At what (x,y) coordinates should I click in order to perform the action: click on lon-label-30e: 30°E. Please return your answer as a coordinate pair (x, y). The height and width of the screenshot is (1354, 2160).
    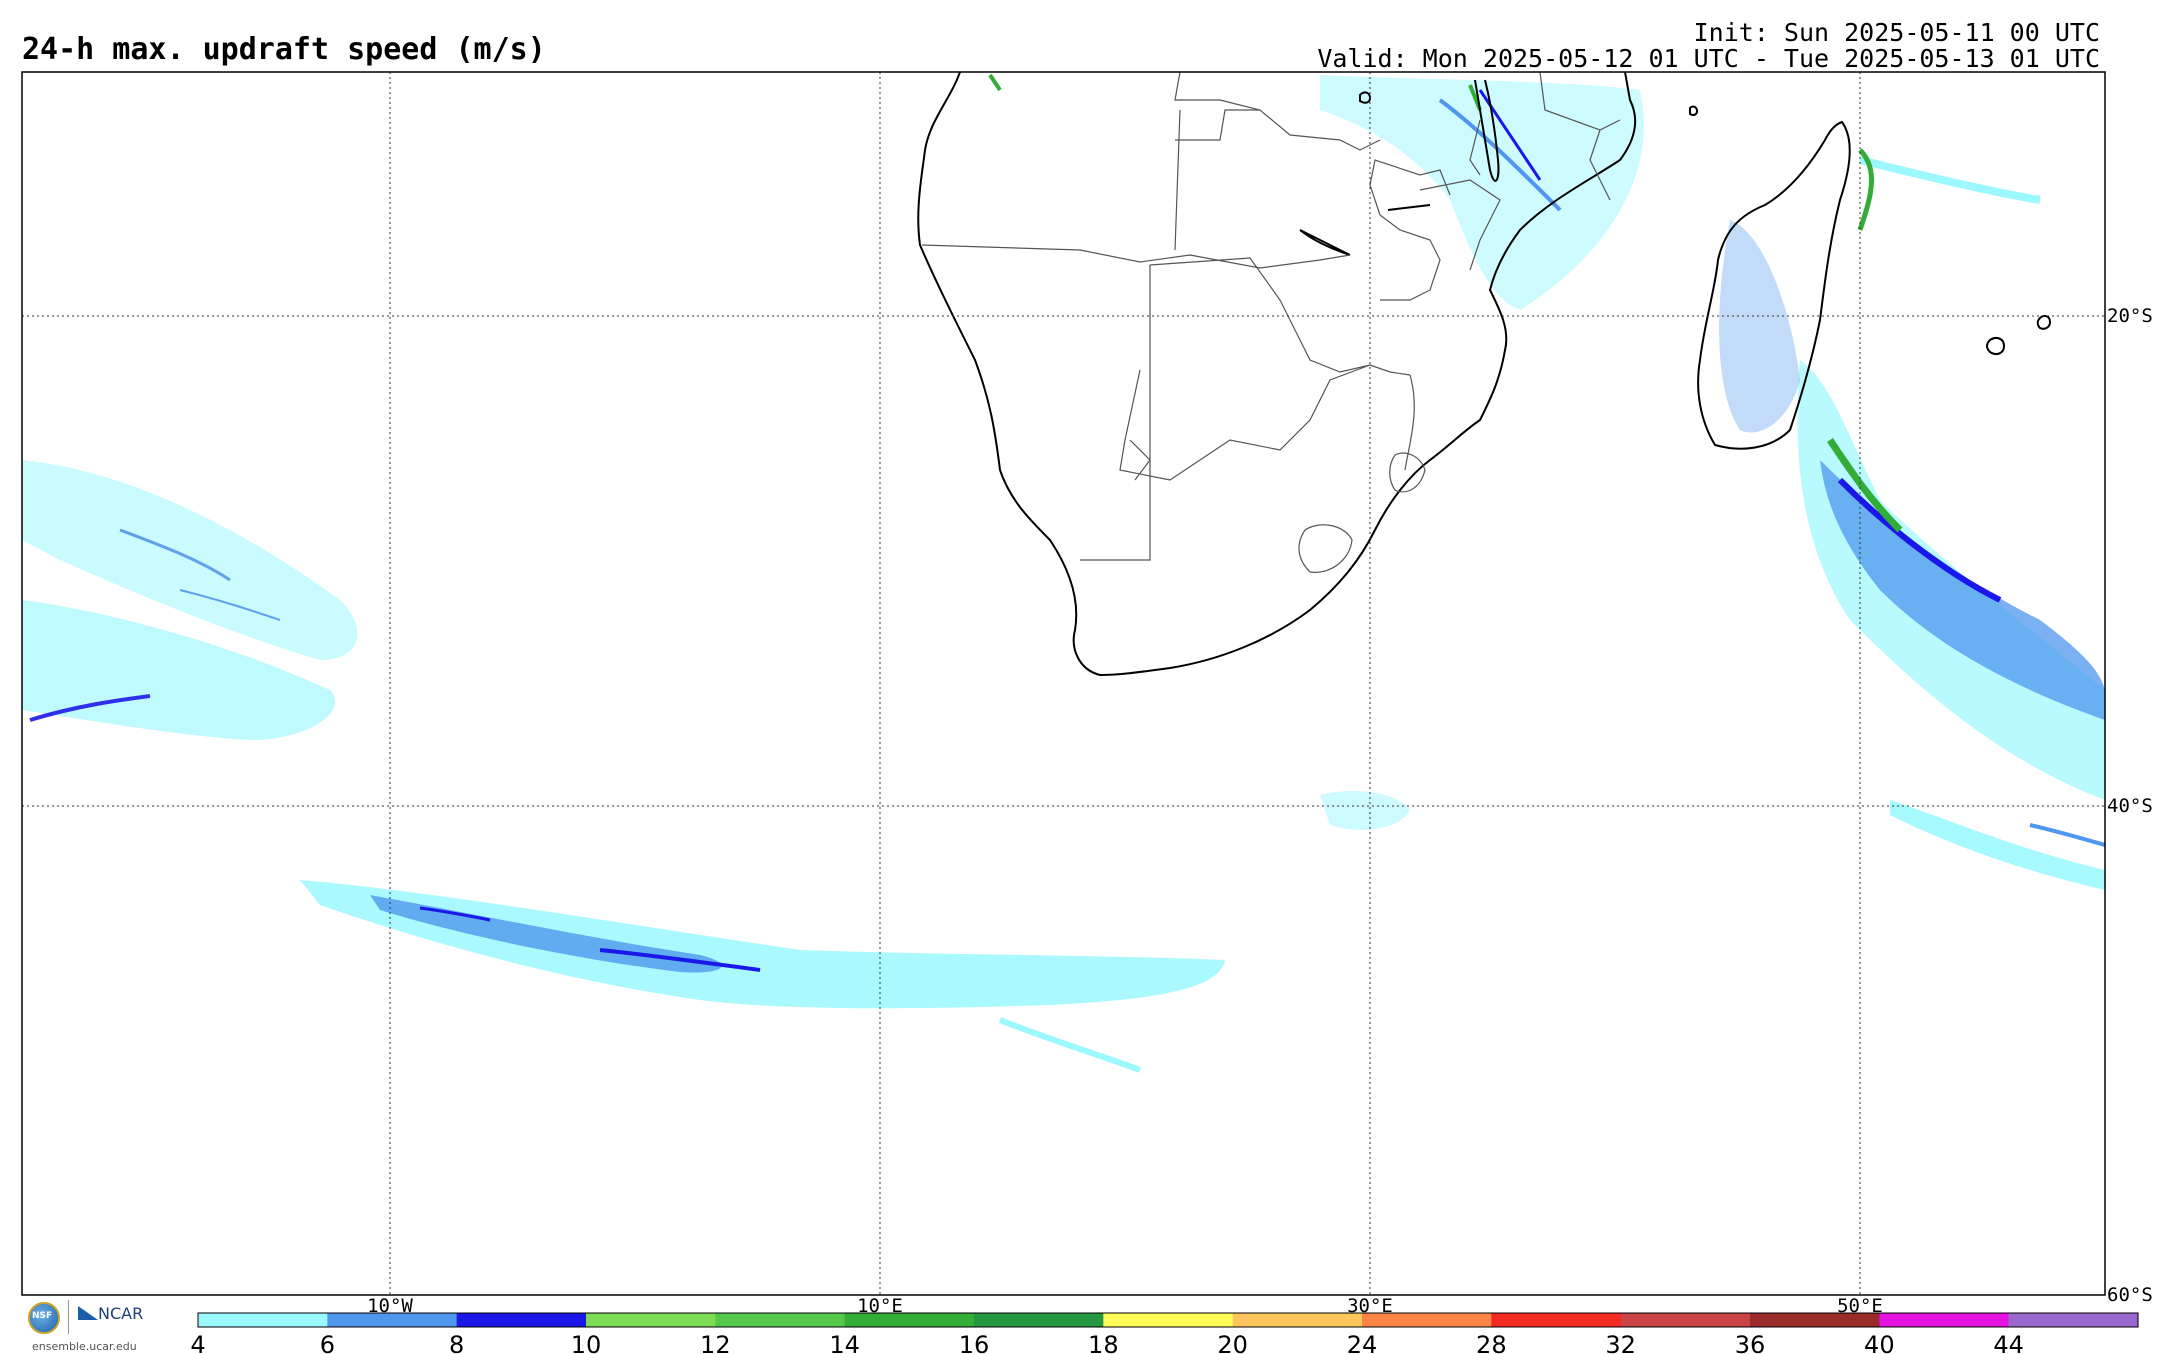
    Looking at the image, I should click on (1370, 1306).